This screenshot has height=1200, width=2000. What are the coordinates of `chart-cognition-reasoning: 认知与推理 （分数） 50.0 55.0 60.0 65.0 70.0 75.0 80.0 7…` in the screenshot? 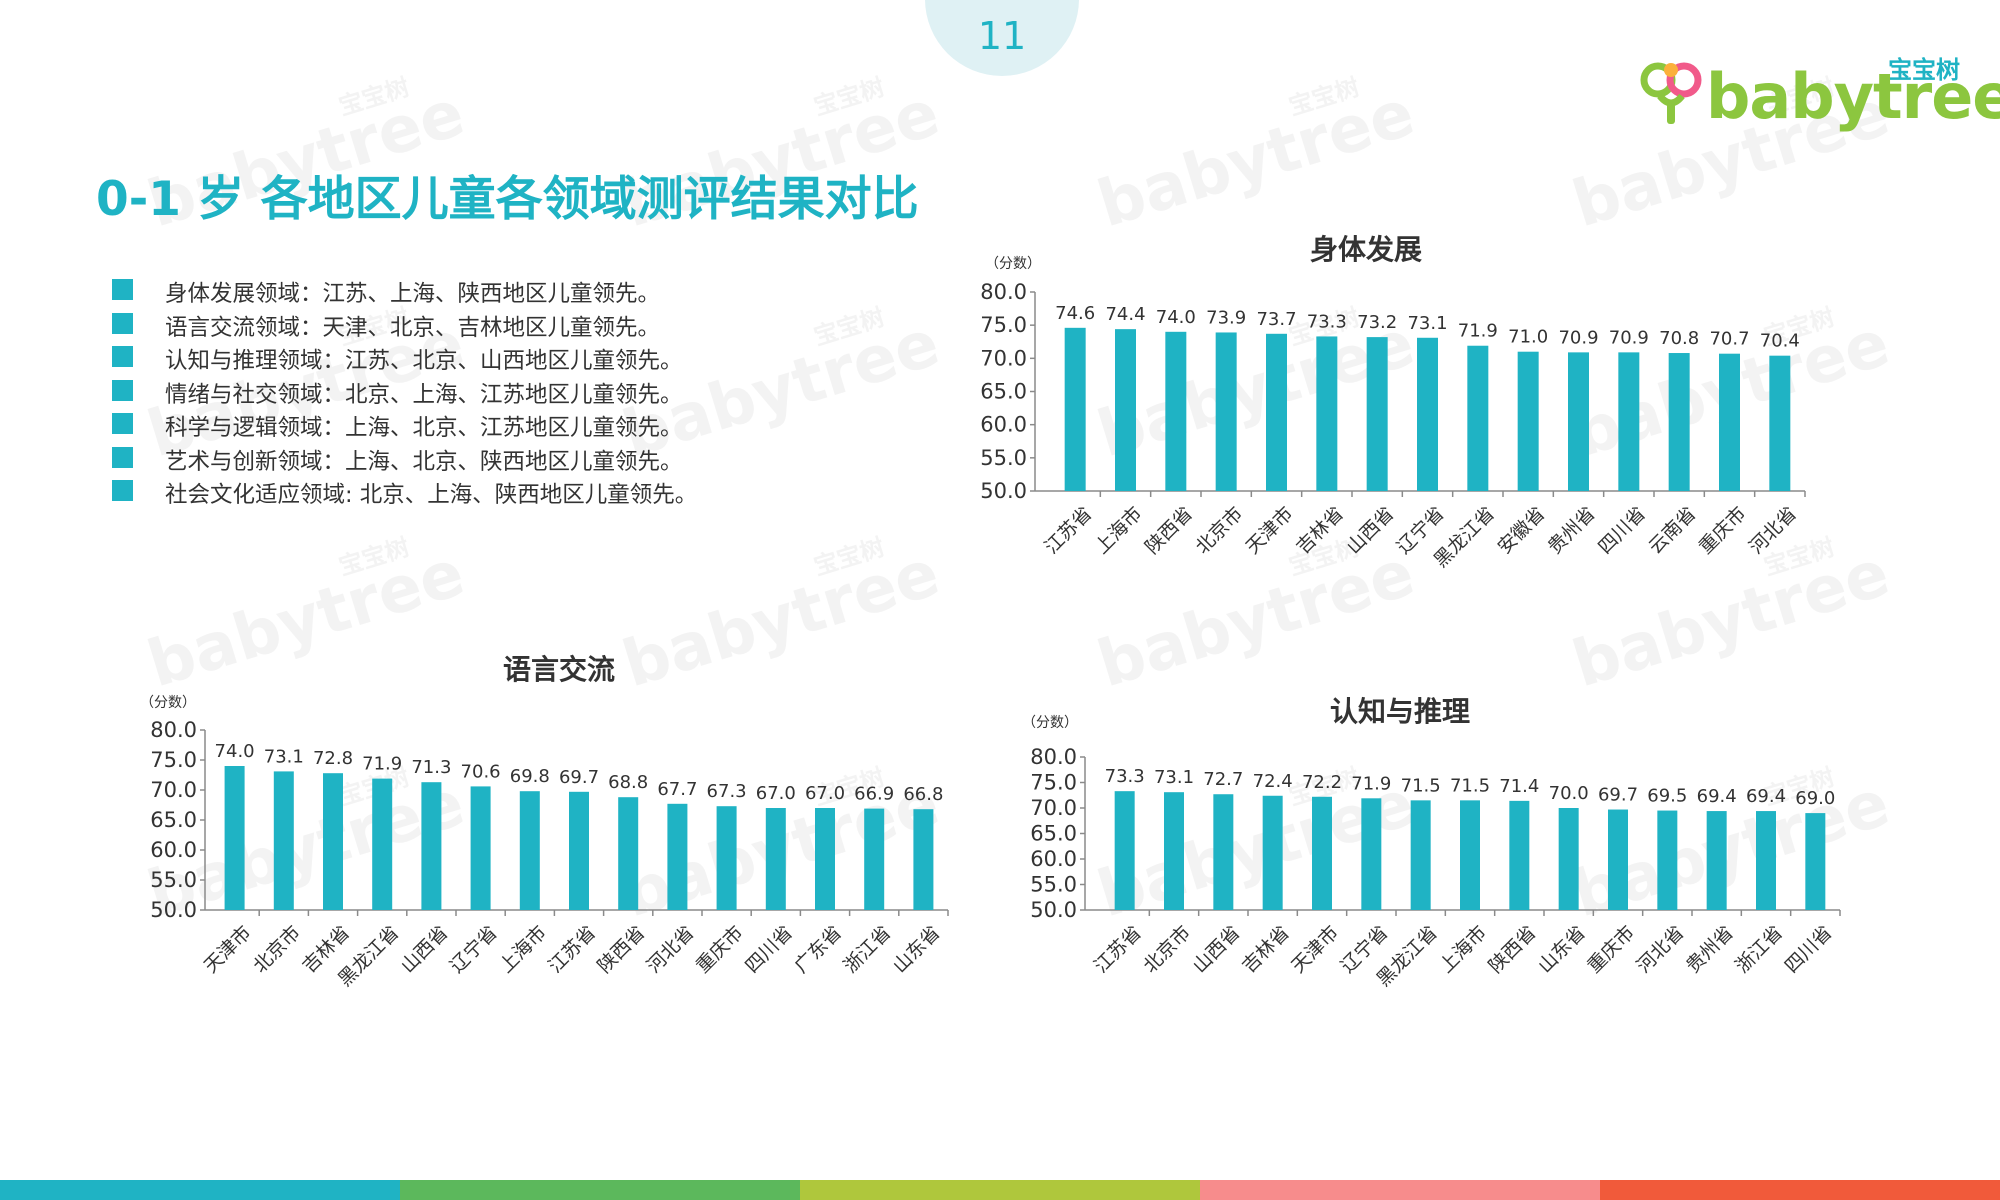 It's located at (1431, 843).